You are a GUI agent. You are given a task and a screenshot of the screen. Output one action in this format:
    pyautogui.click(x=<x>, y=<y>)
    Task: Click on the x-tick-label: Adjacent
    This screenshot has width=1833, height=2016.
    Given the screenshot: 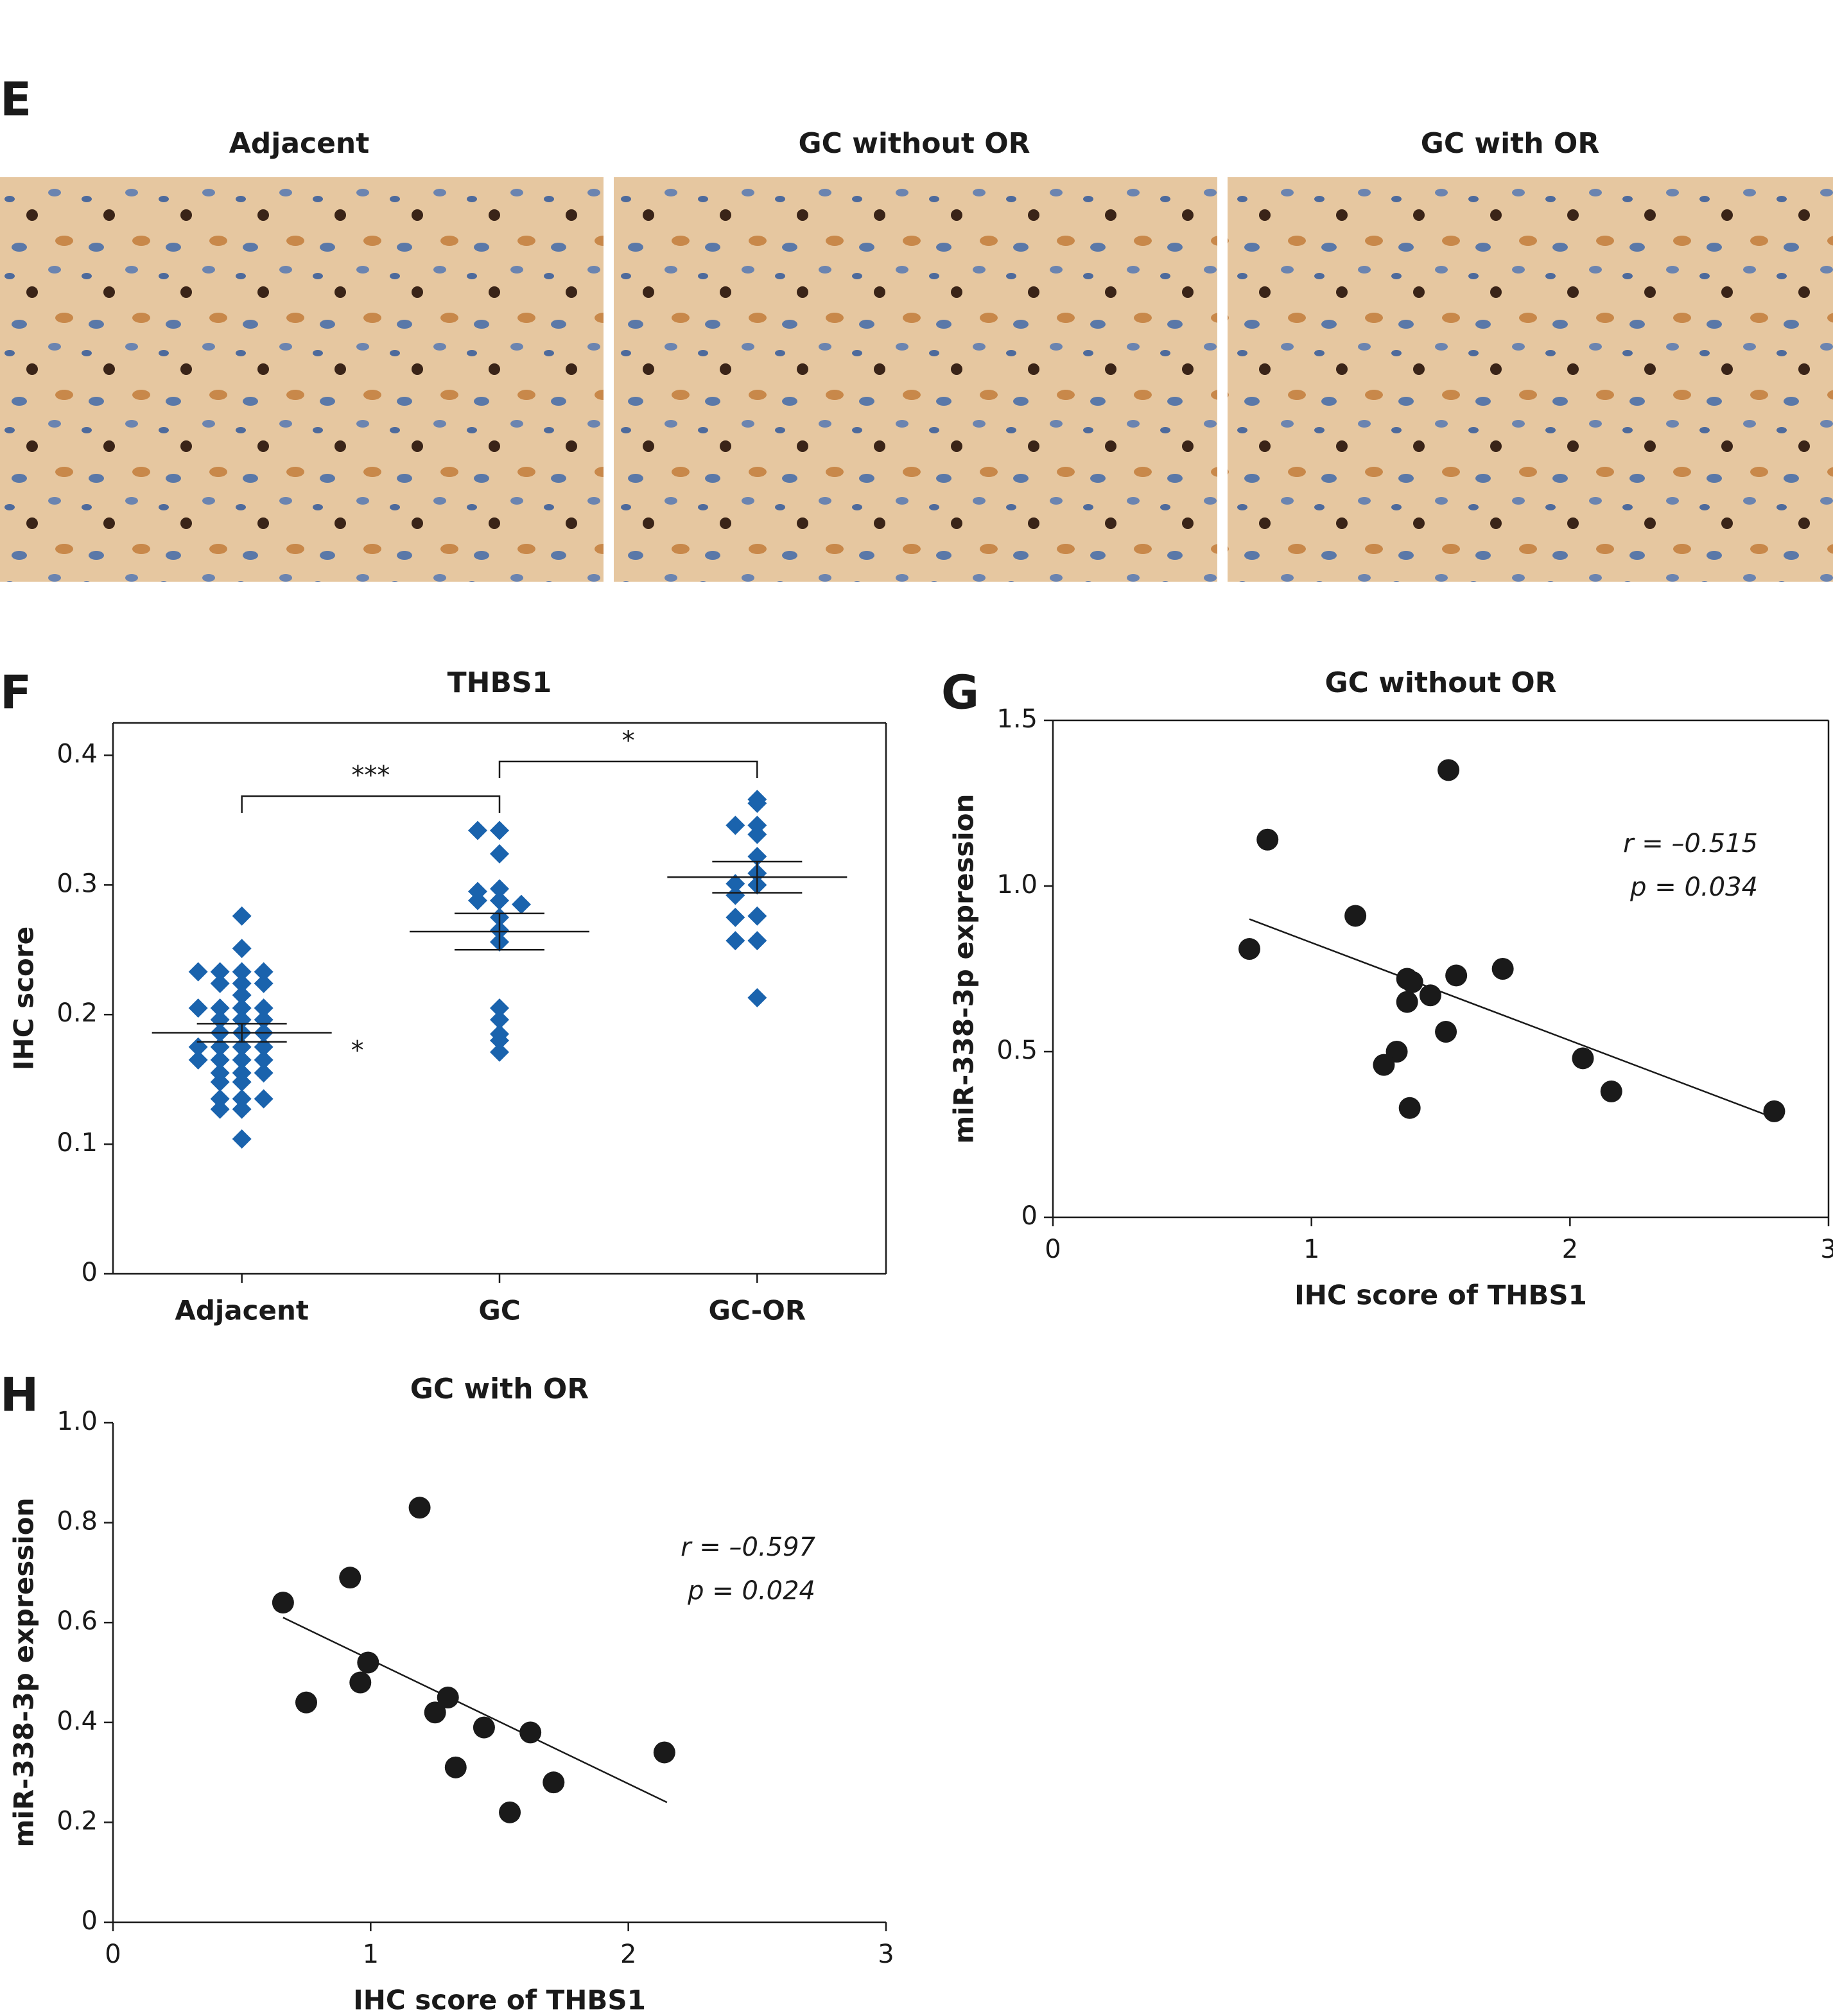 What is the action you would take?
    pyautogui.click(x=242, y=1310)
    